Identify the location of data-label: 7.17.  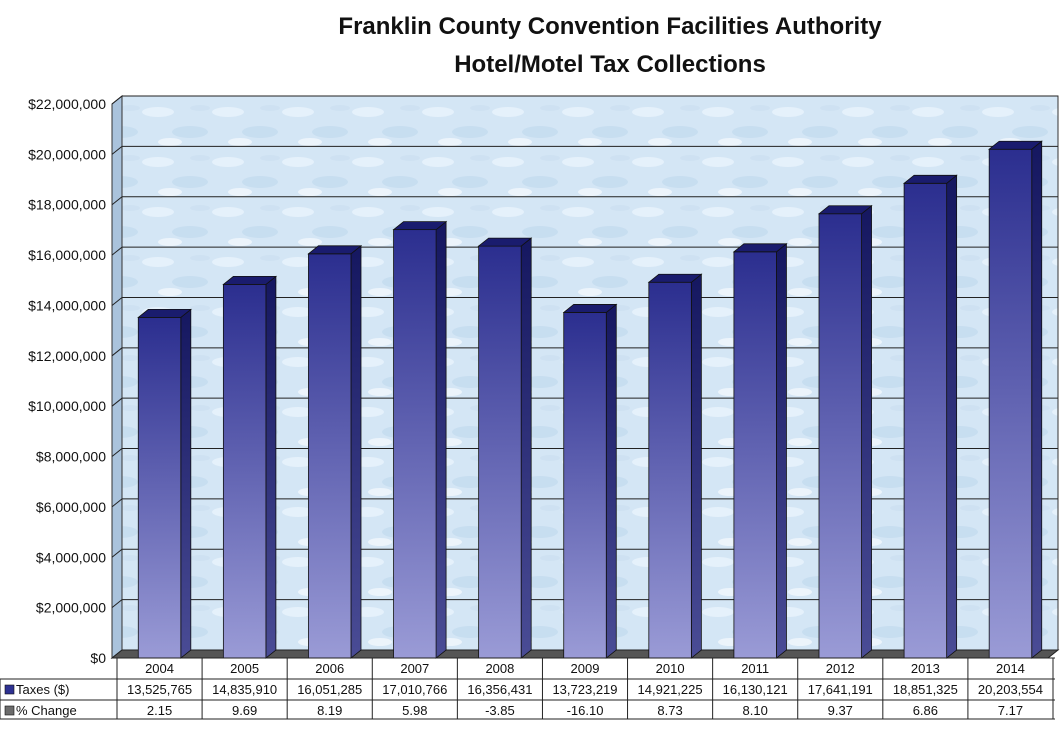
(1010, 710).